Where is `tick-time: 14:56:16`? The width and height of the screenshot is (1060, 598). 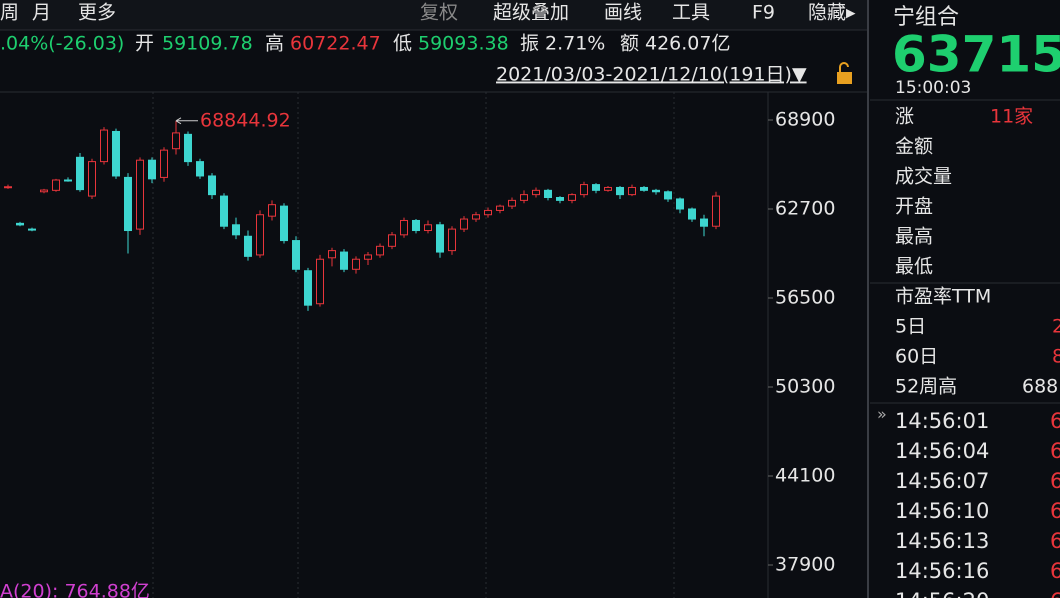
tick-time: 14:56:16 is located at coordinates (942, 571).